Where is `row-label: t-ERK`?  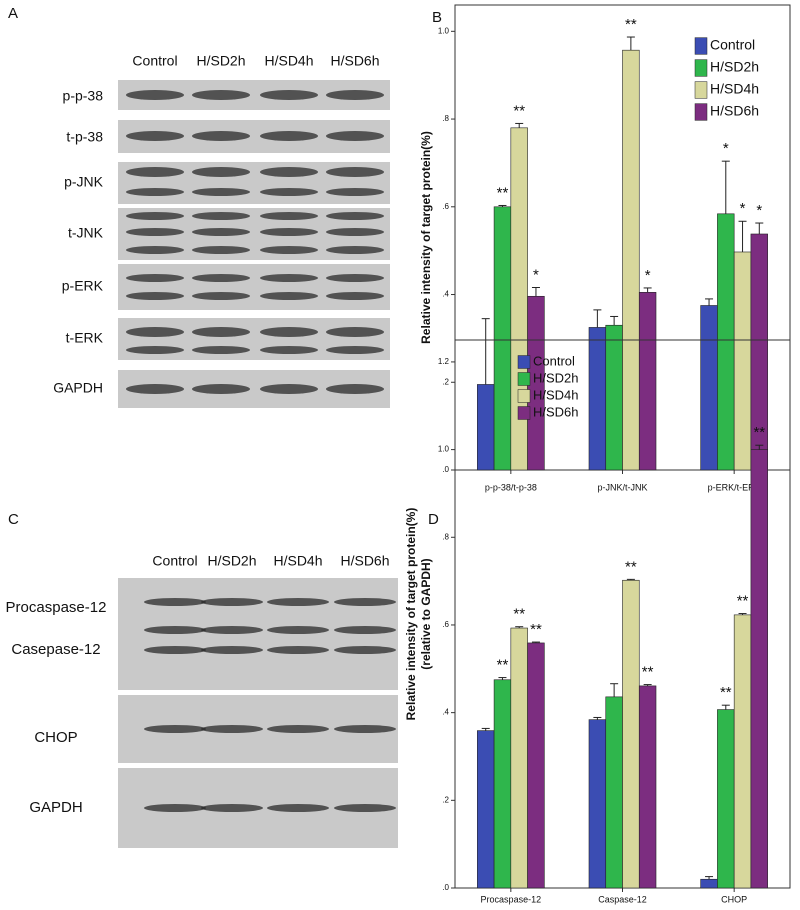 row-label: t-ERK is located at coordinates (85, 338).